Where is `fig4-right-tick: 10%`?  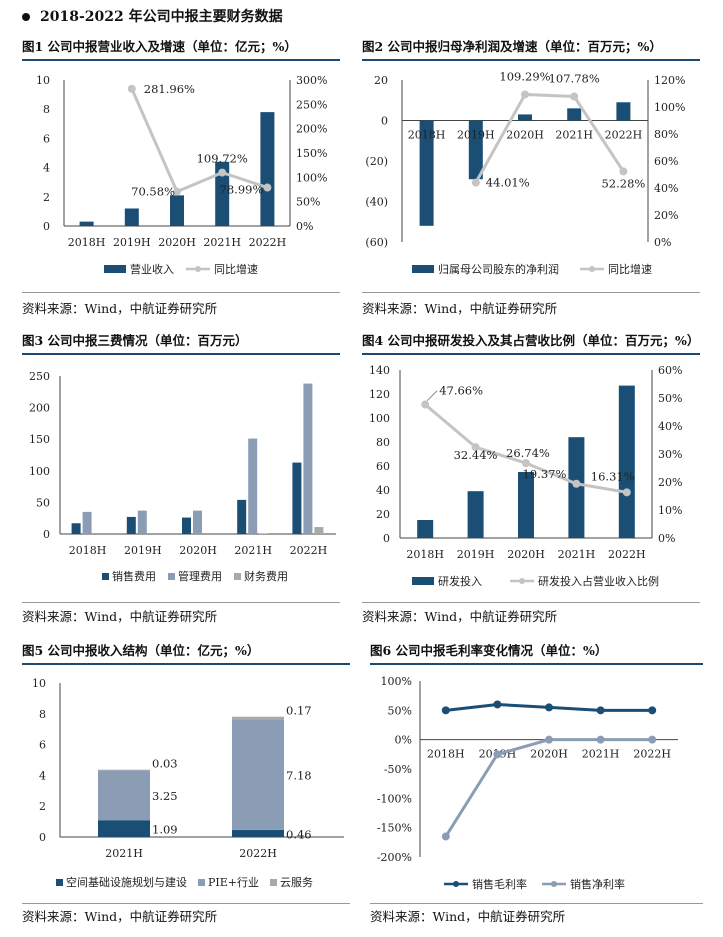 fig4-right-tick: 10% is located at coordinates (670, 510).